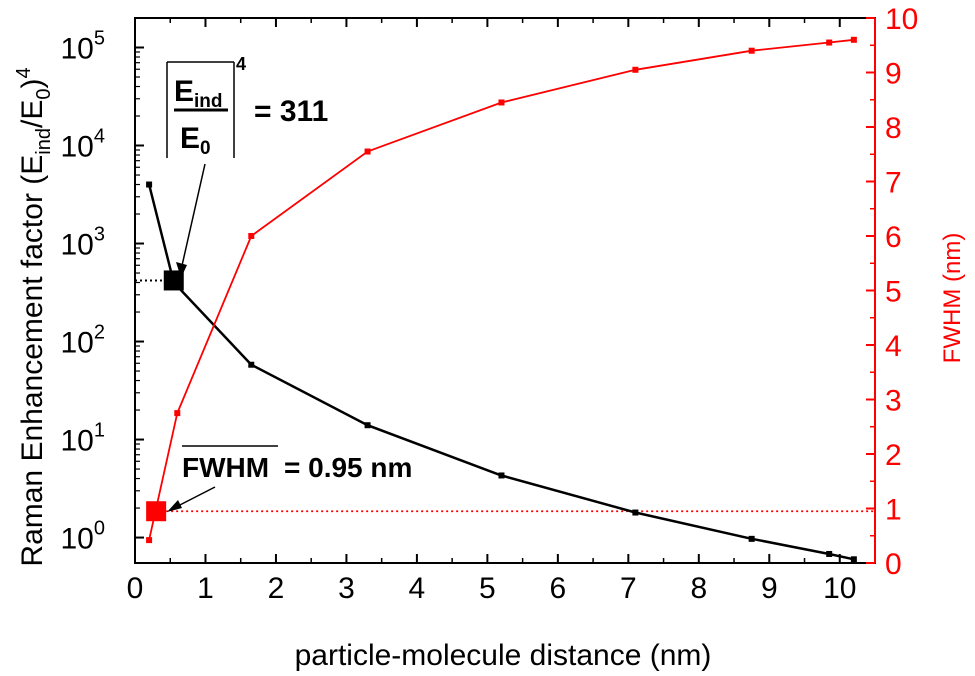 The image size is (975, 676). I want to click on x-tick-label: 1, so click(205, 588).